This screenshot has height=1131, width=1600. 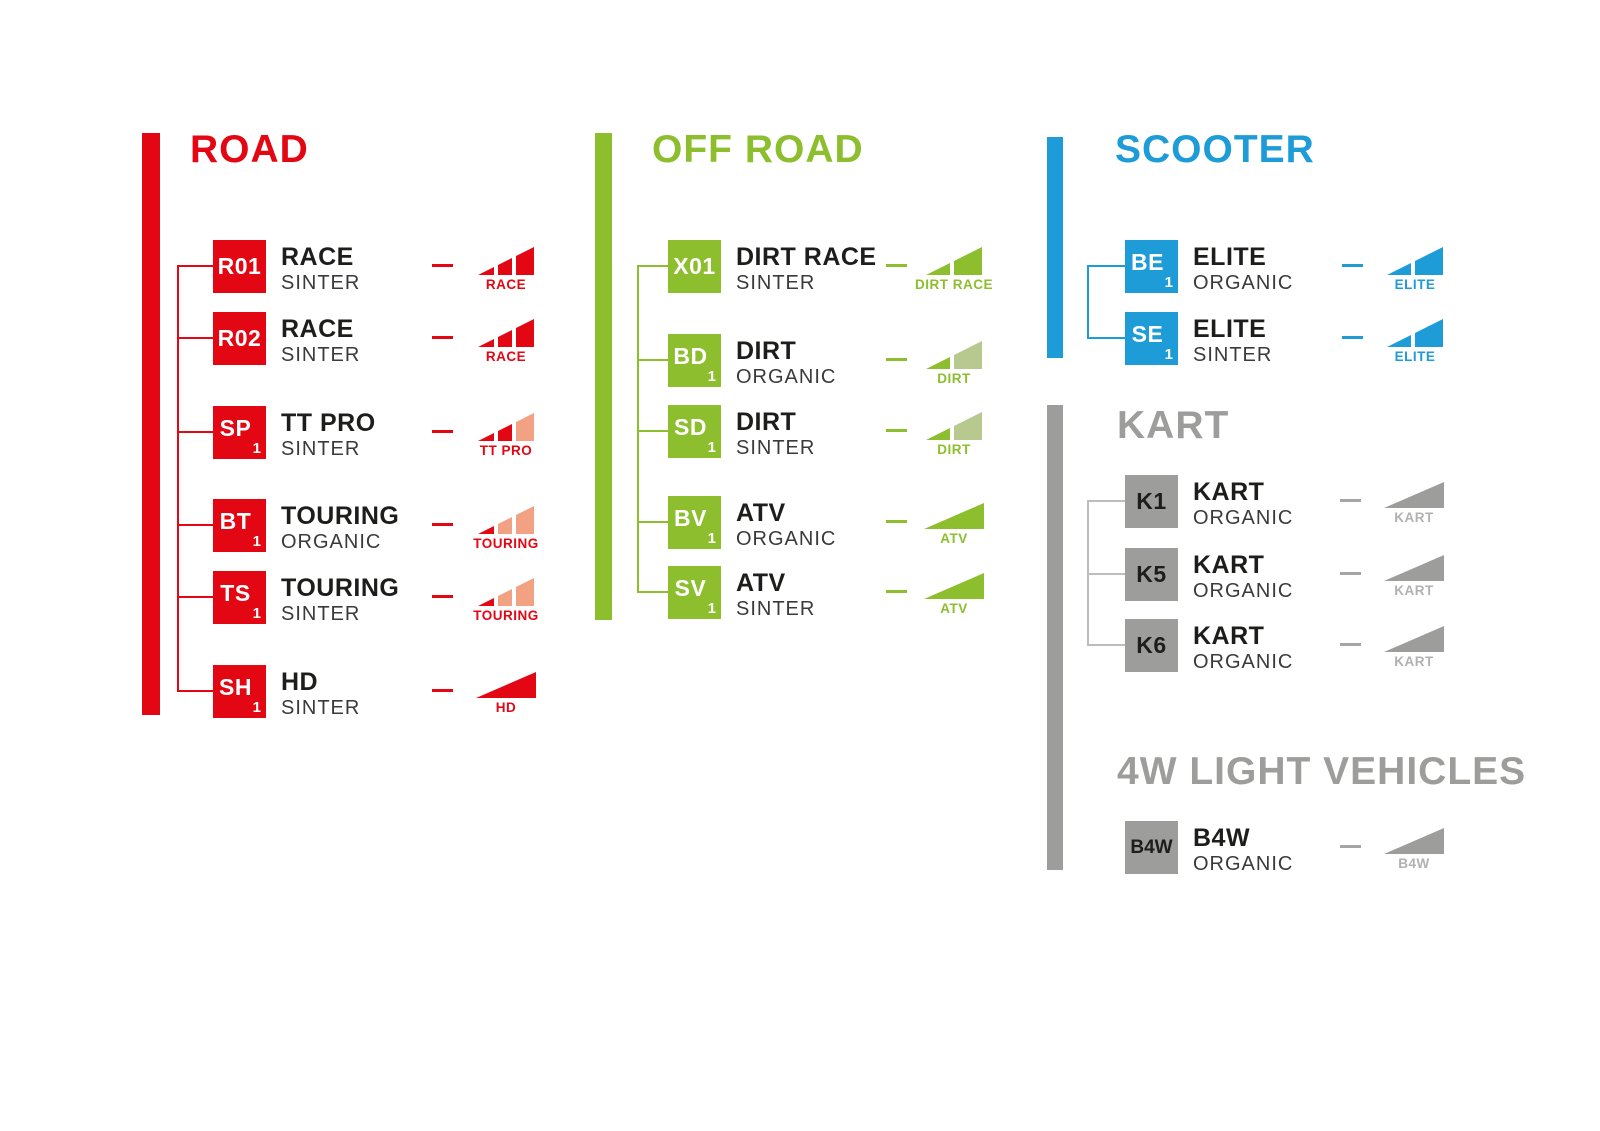 What do you see at coordinates (235, 521) in the screenshot?
I see `product-code: BT` at bounding box center [235, 521].